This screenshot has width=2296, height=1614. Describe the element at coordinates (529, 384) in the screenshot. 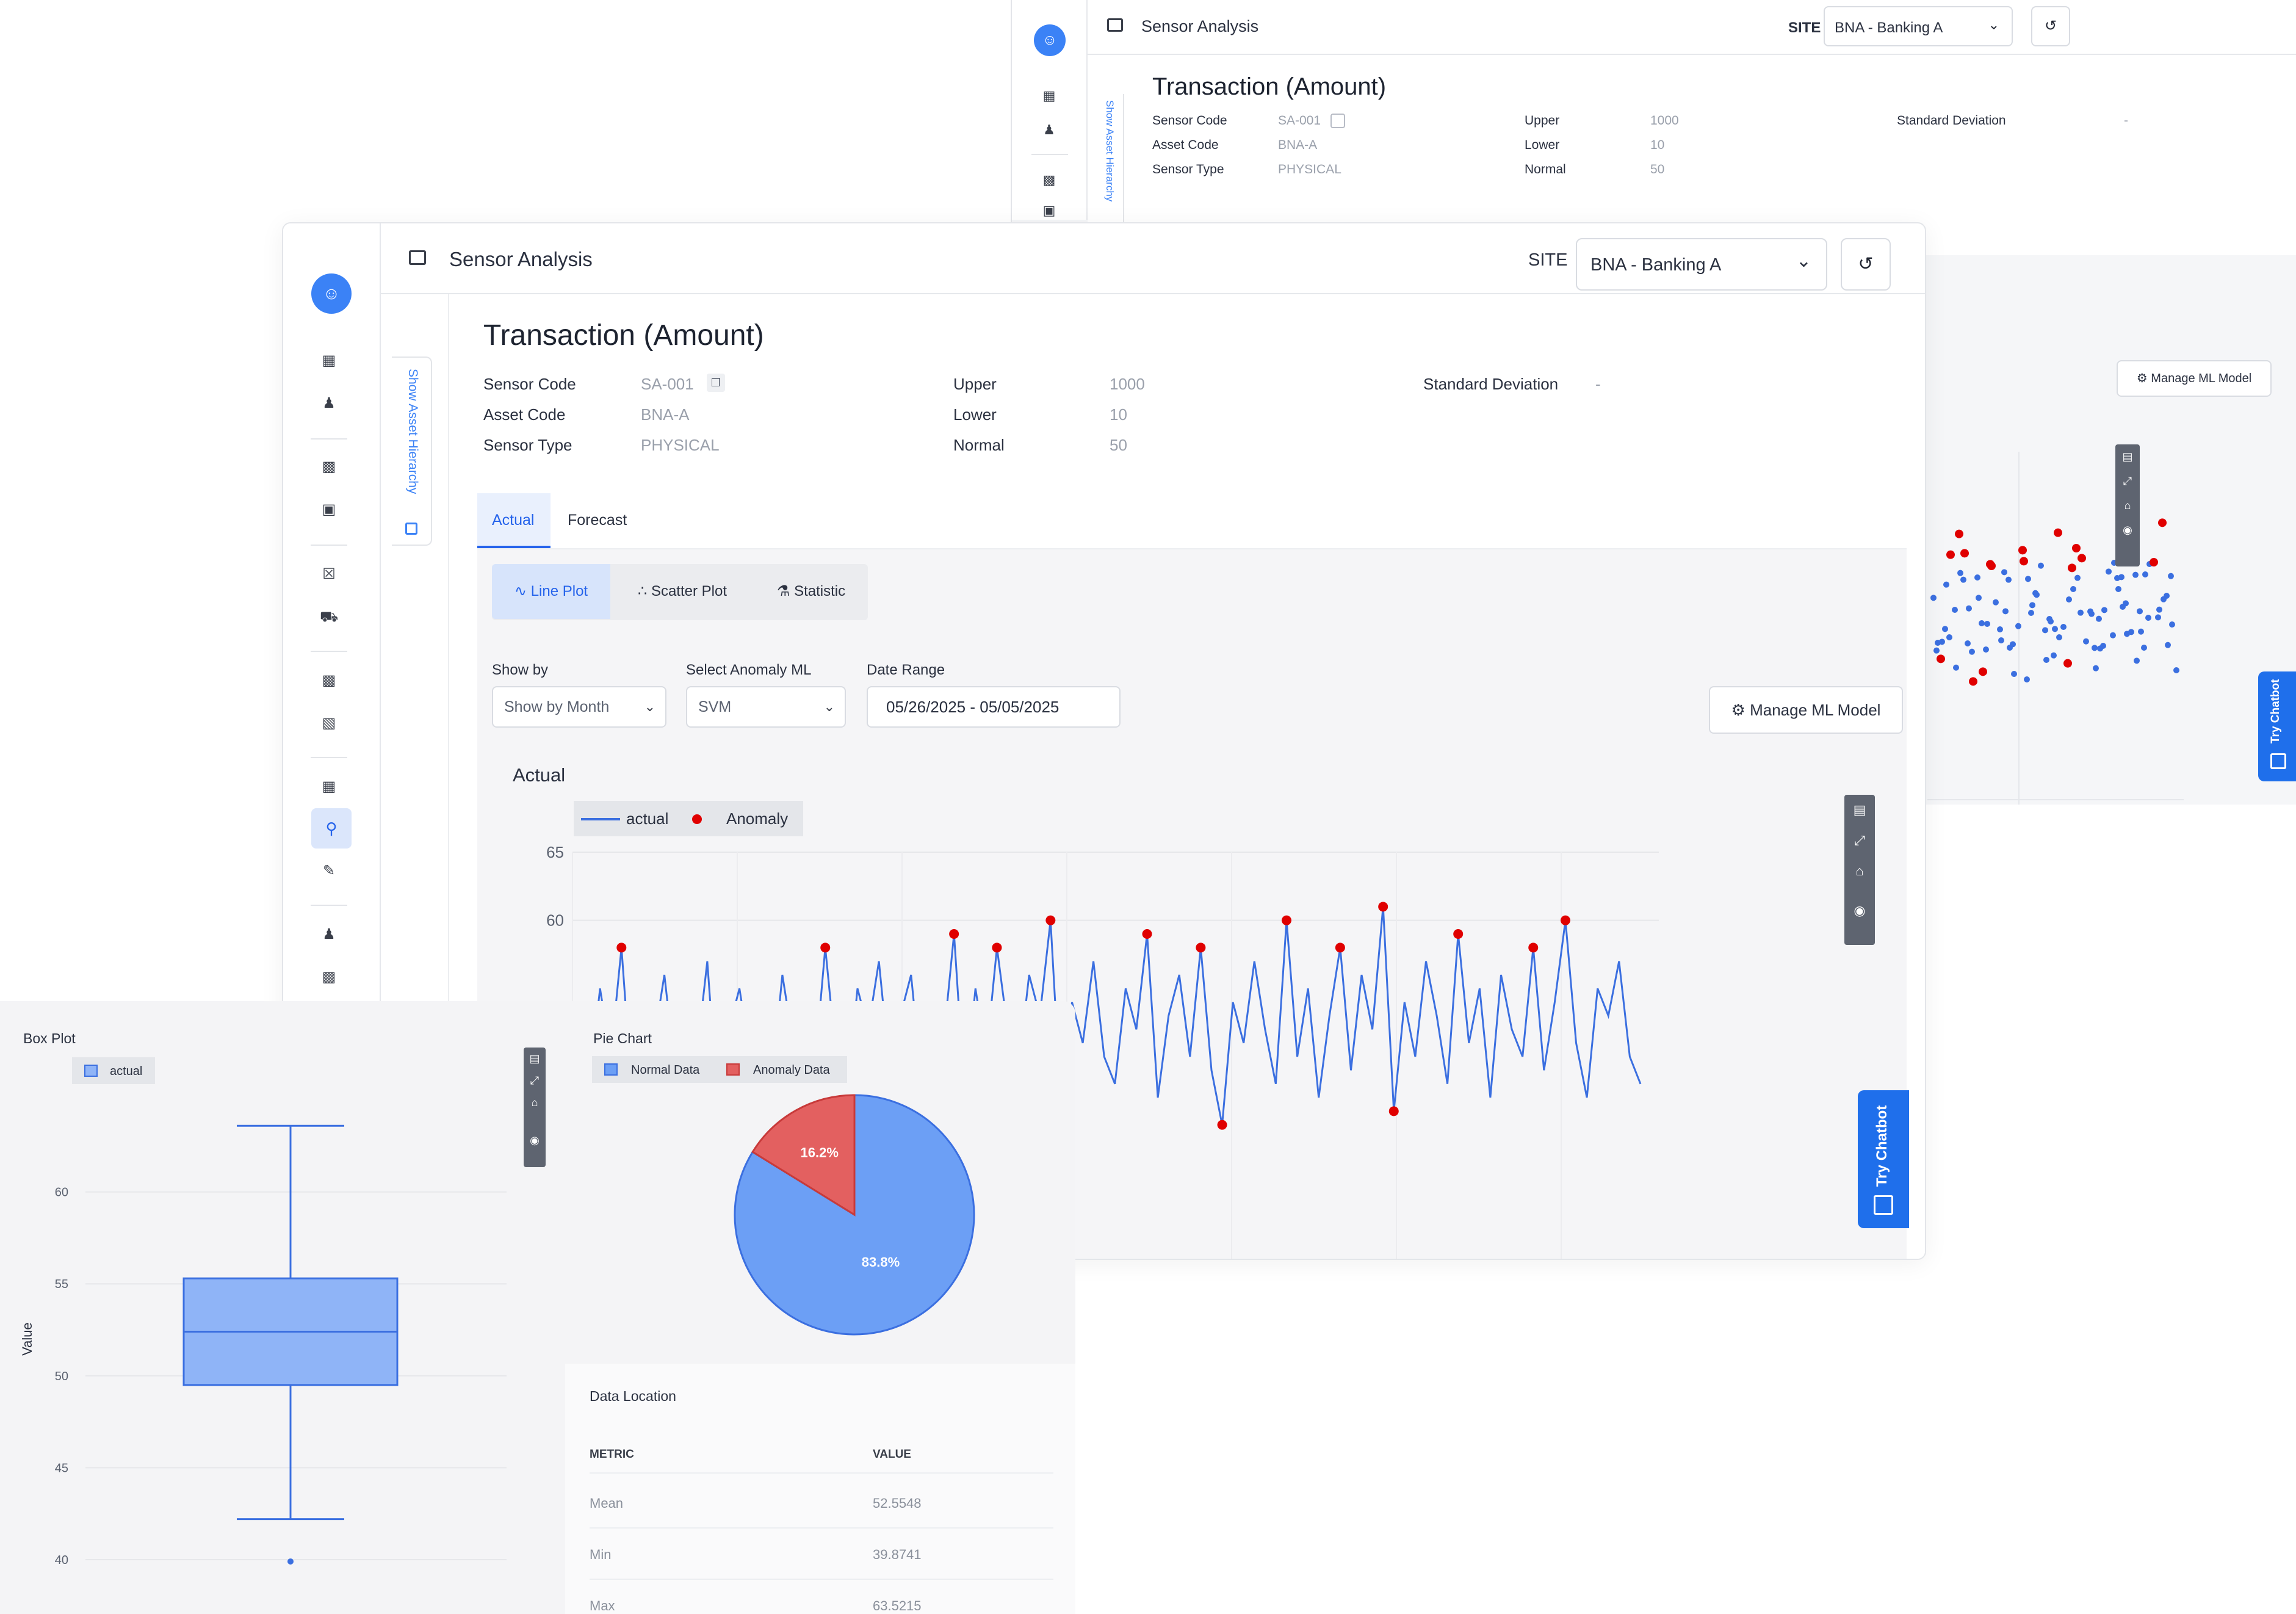

I see `sensor-code-label: Sensor Code` at that location.